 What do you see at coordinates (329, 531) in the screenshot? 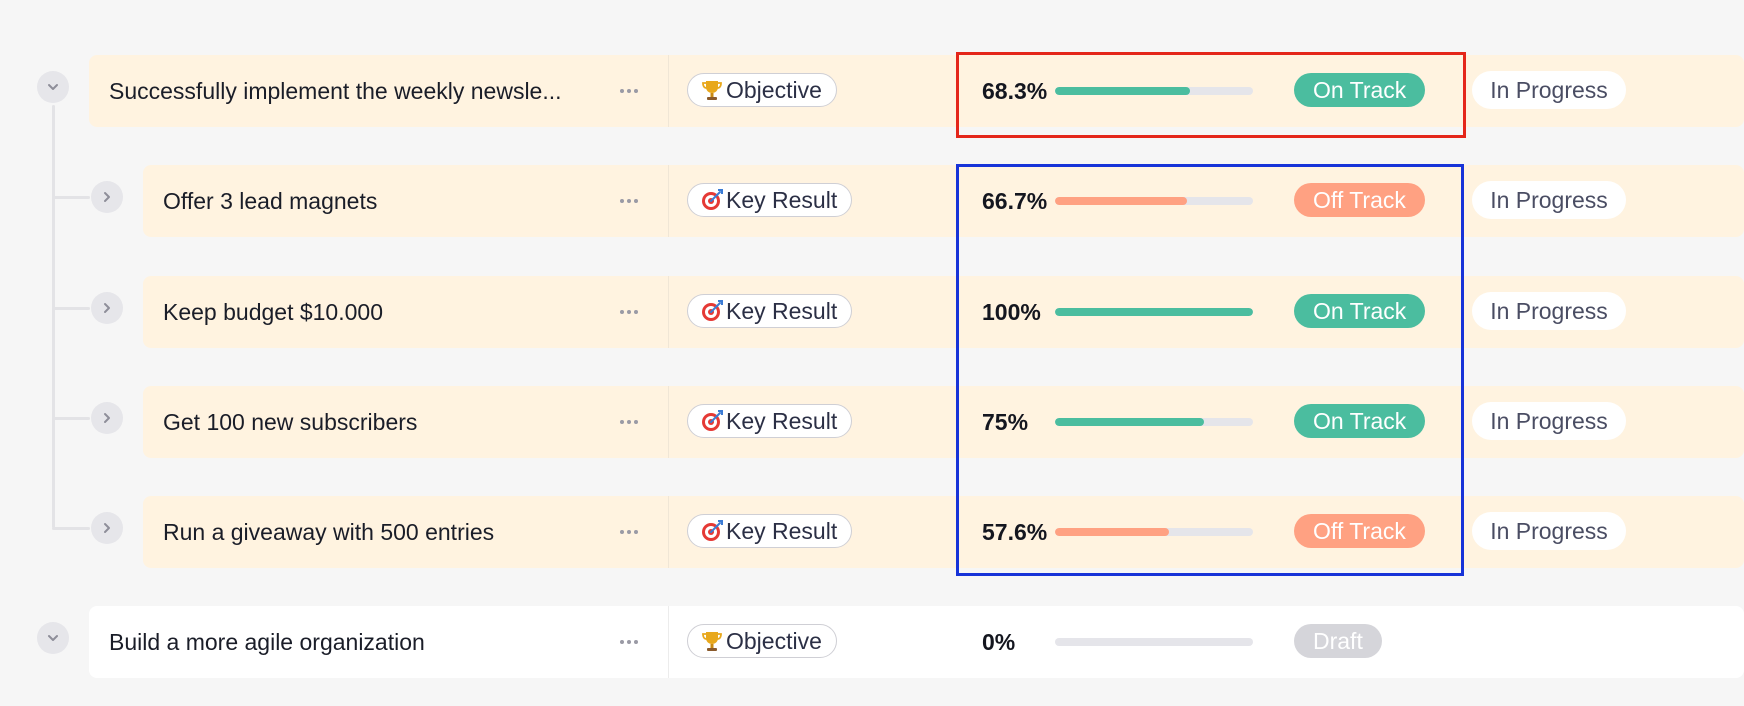
I see `okr-title: Run a giveaway with 500 entries` at bounding box center [329, 531].